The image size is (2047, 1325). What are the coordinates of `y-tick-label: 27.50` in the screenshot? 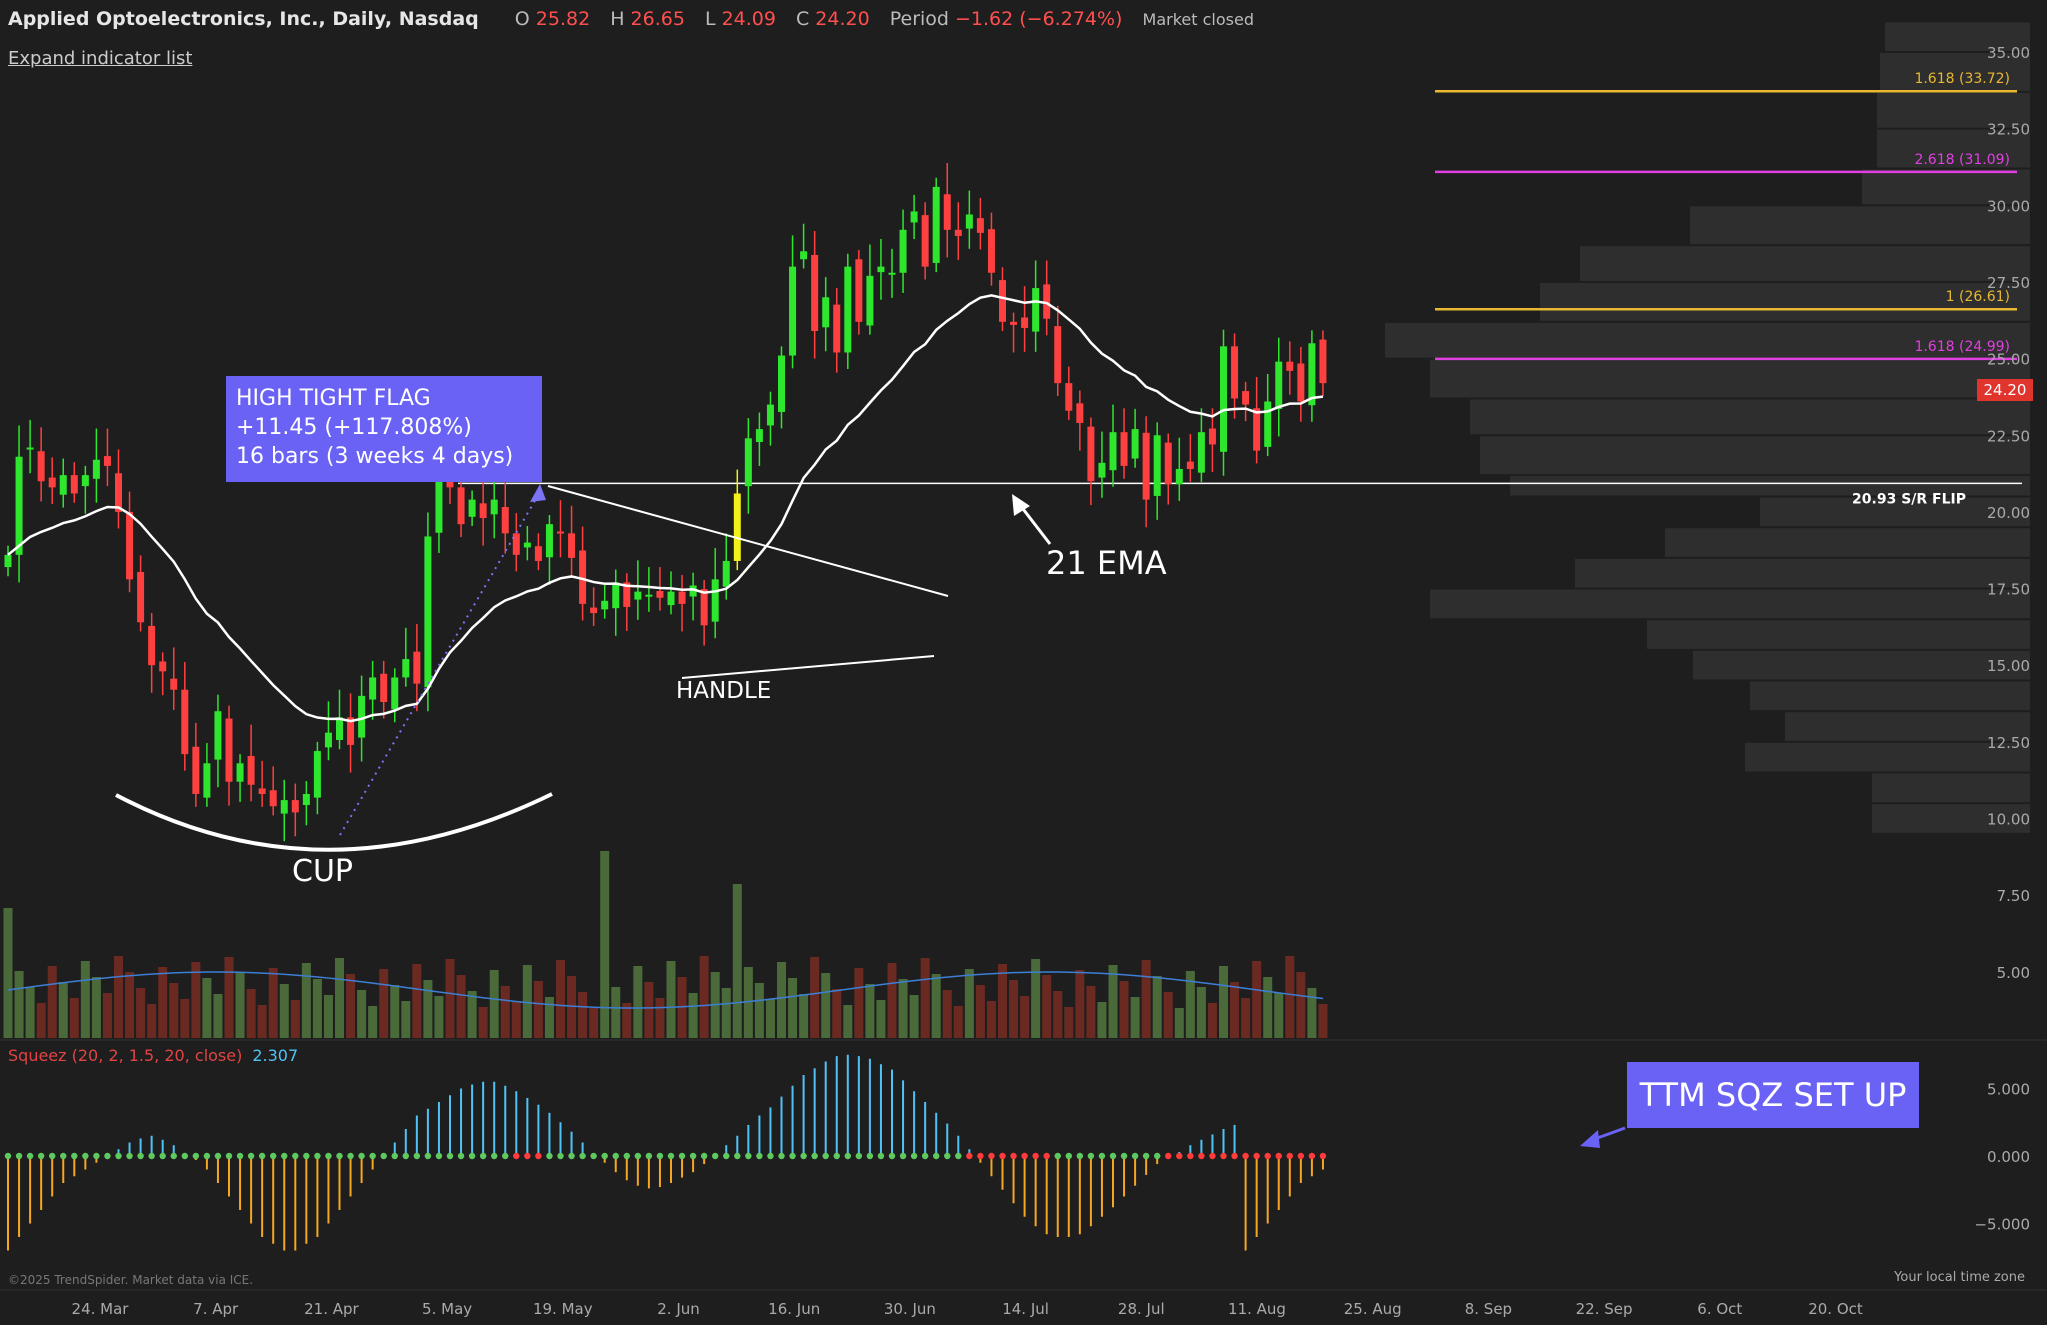 It's located at (2008, 283).